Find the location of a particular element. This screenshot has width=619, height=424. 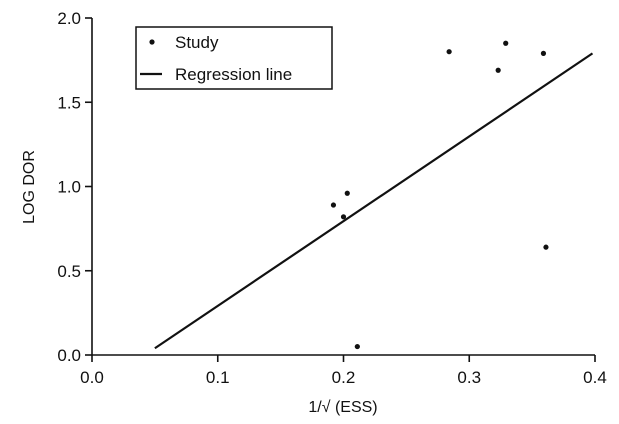

legend-study-label: Study is located at coordinates (197, 42).